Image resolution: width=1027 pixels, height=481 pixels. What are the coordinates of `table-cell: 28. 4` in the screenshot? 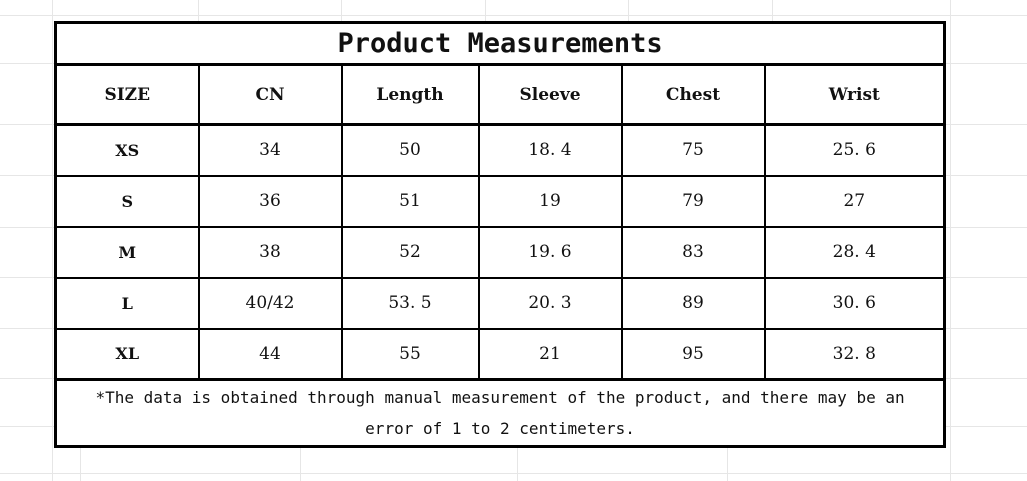 It's located at (854, 252).